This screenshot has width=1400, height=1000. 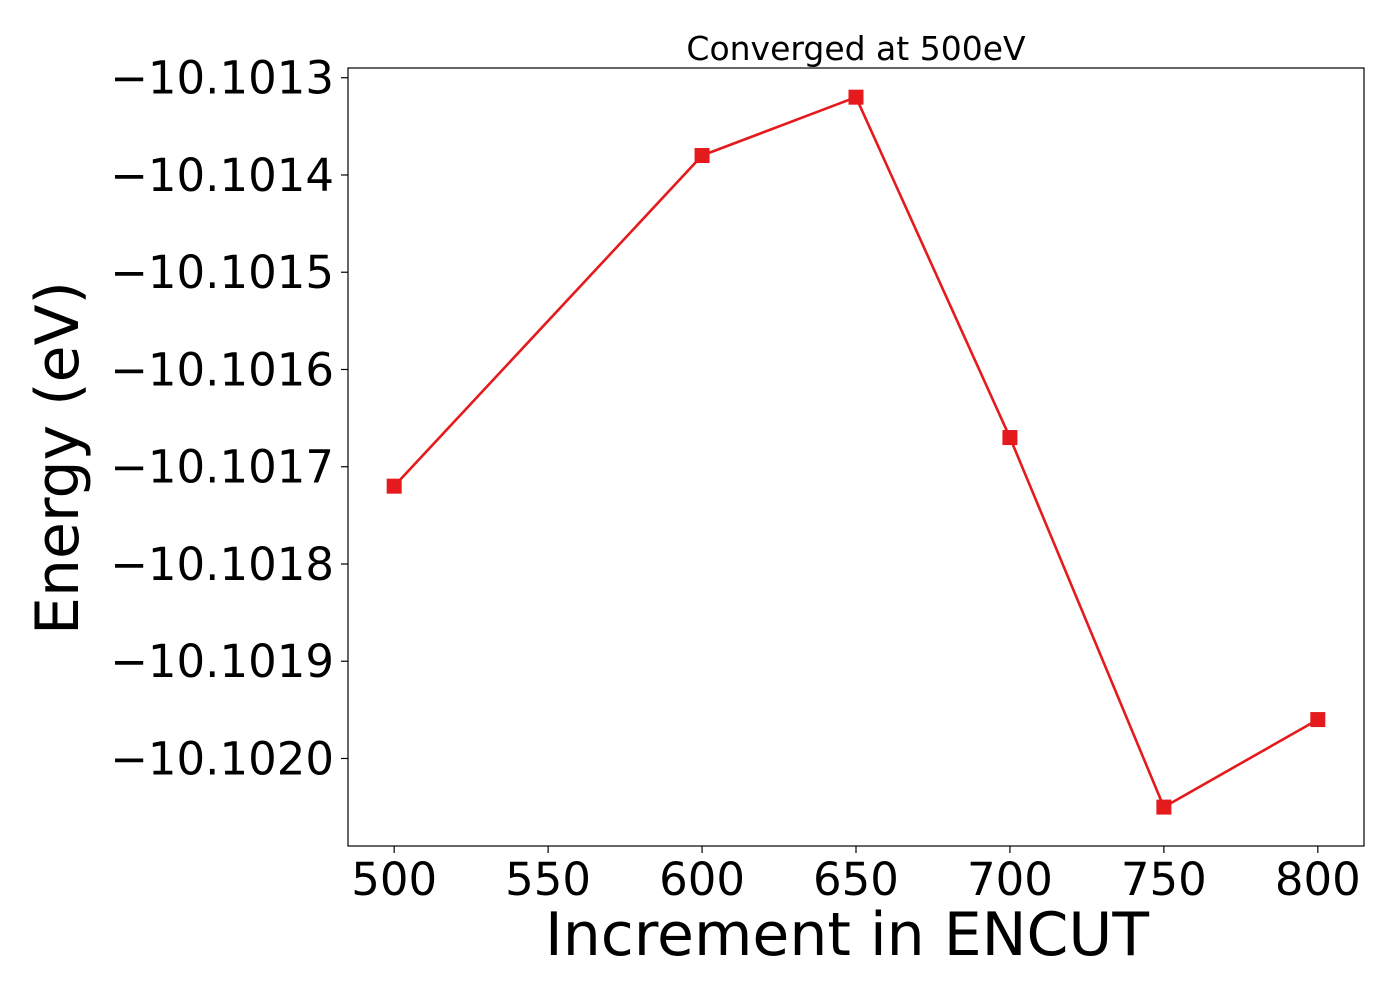 What do you see at coordinates (548, 879) in the screenshot?
I see `x-tick-label: 550` at bounding box center [548, 879].